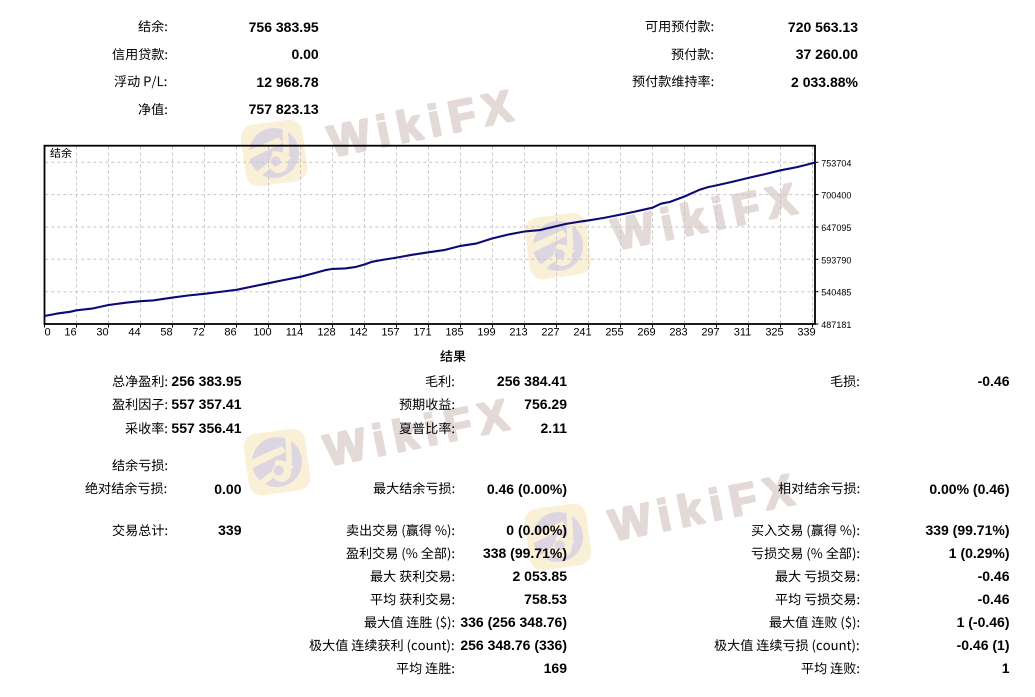  What do you see at coordinates (390, 333) in the screenshot?
I see `svg-text: 157` at bounding box center [390, 333].